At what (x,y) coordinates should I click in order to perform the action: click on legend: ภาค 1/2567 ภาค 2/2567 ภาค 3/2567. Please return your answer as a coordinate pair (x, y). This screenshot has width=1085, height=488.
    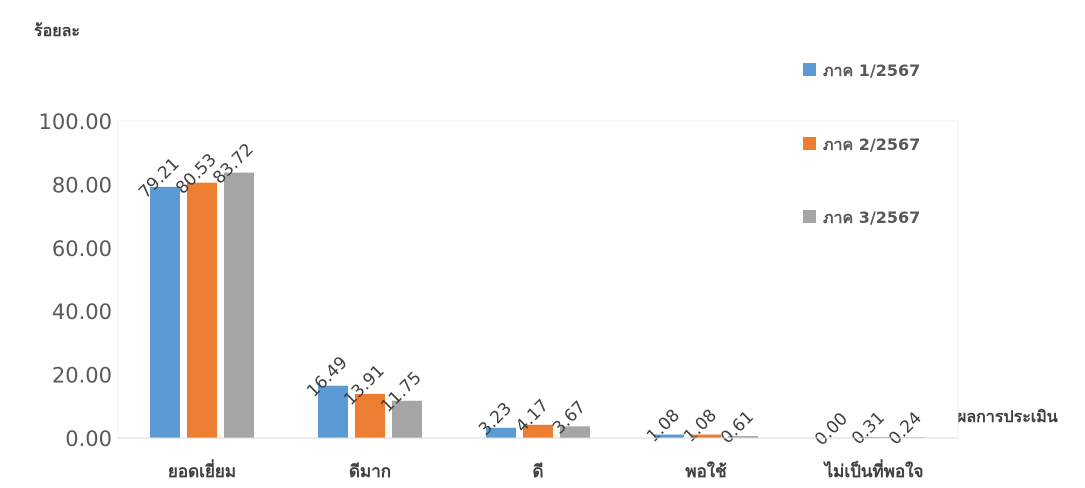
    Looking at the image, I should click on (861, 144).